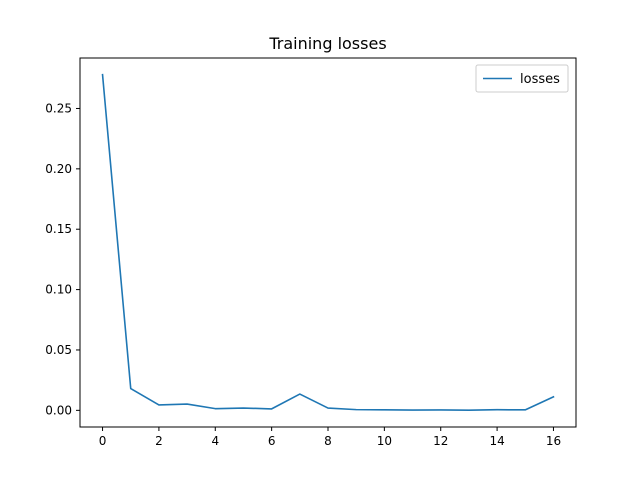  Describe the element at coordinates (328, 441) in the screenshot. I see `x-tick-label: 8` at that location.